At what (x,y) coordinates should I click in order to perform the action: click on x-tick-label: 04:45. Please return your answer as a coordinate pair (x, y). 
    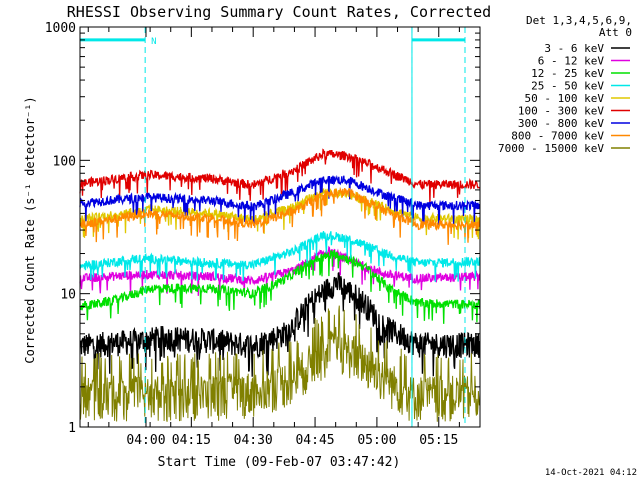
    Looking at the image, I should click on (314, 440).